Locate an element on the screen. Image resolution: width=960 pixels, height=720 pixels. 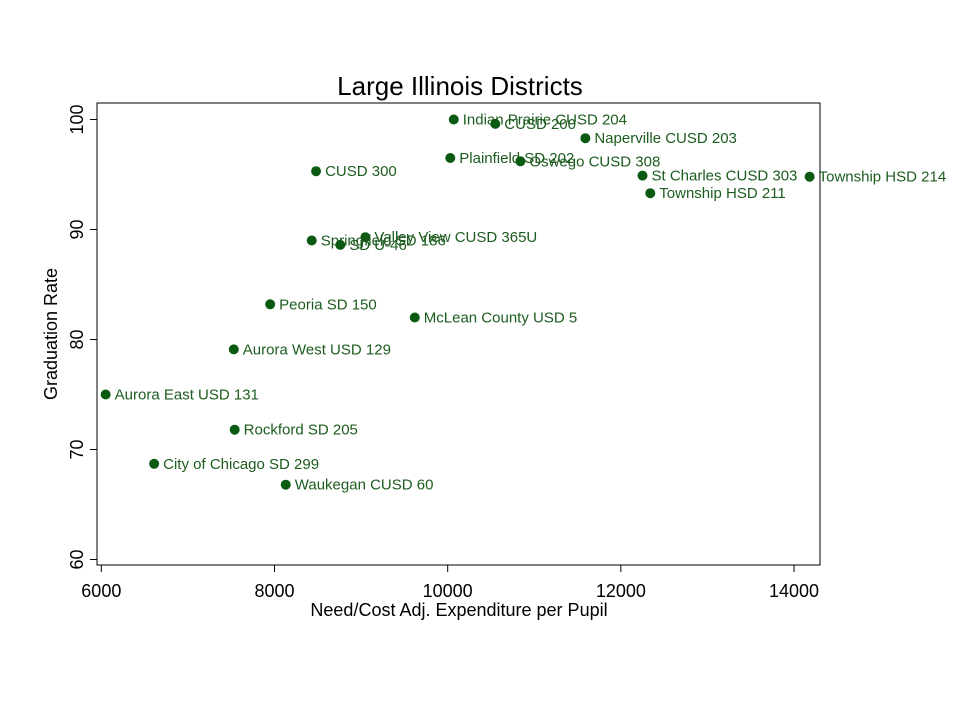
point-label: McLean County USD 5 is located at coordinates (500, 318).